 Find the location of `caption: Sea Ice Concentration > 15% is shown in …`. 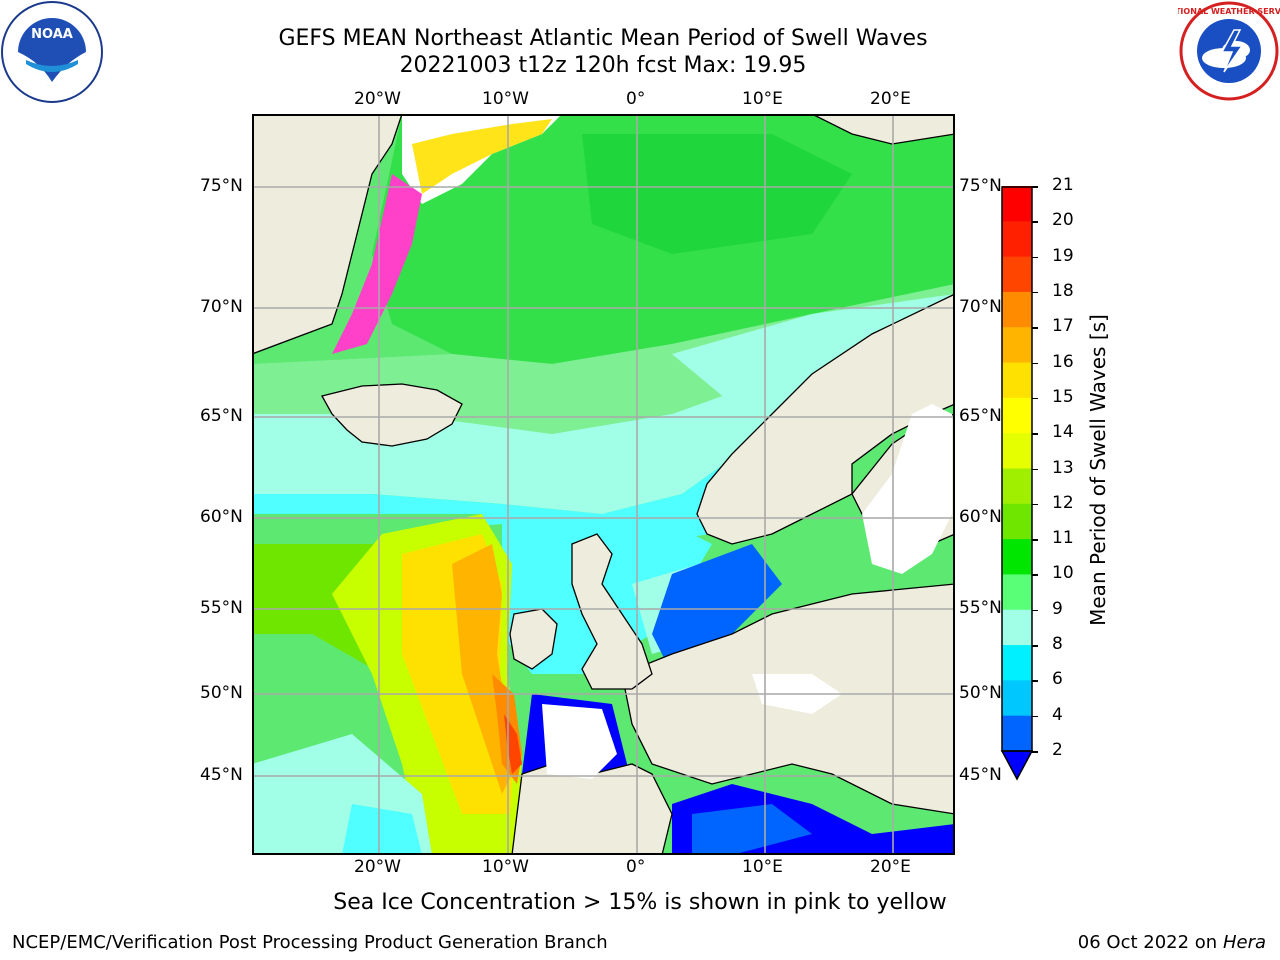

caption: Sea Ice Concentration > 15% is shown in … is located at coordinates (640, 902).